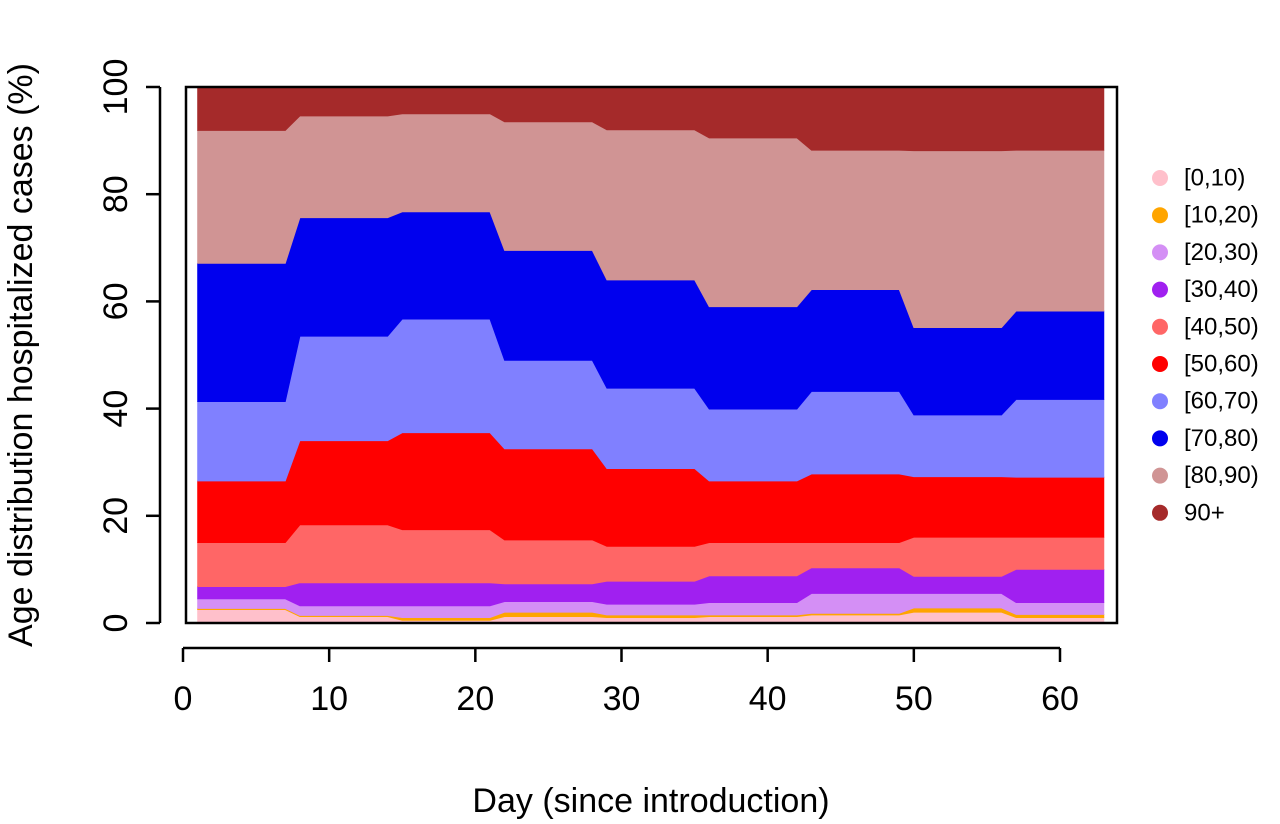  What do you see at coordinates (622, 699) in the screenshot?
I see `x-tick-label: 30` at bounding box center [622, 699].